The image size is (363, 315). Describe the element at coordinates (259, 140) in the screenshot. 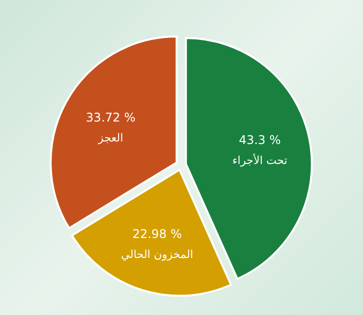

I see `data-label: 43.3 %` at that location.